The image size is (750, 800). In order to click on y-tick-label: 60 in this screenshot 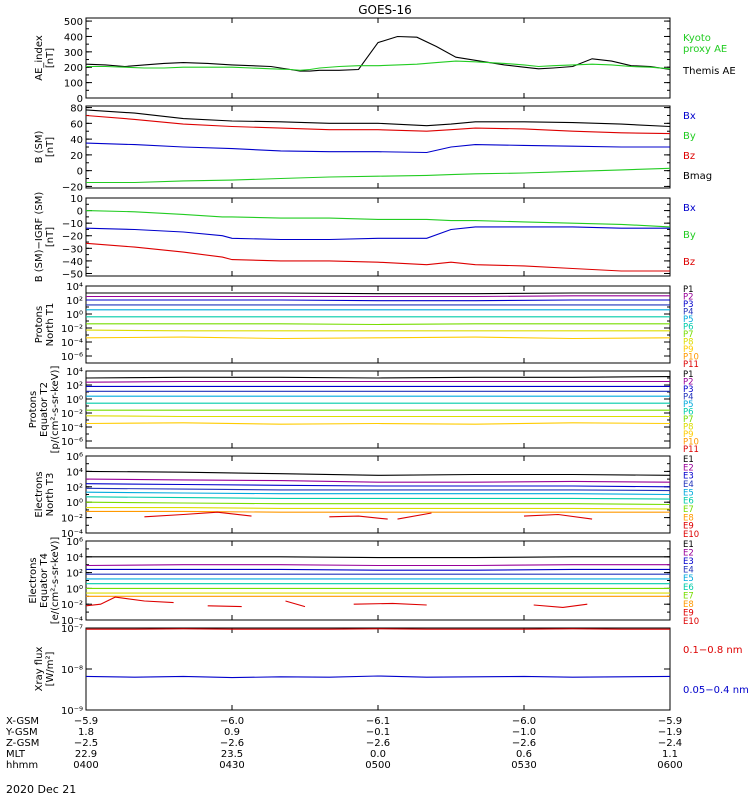, I will do `click(76, 124)`.